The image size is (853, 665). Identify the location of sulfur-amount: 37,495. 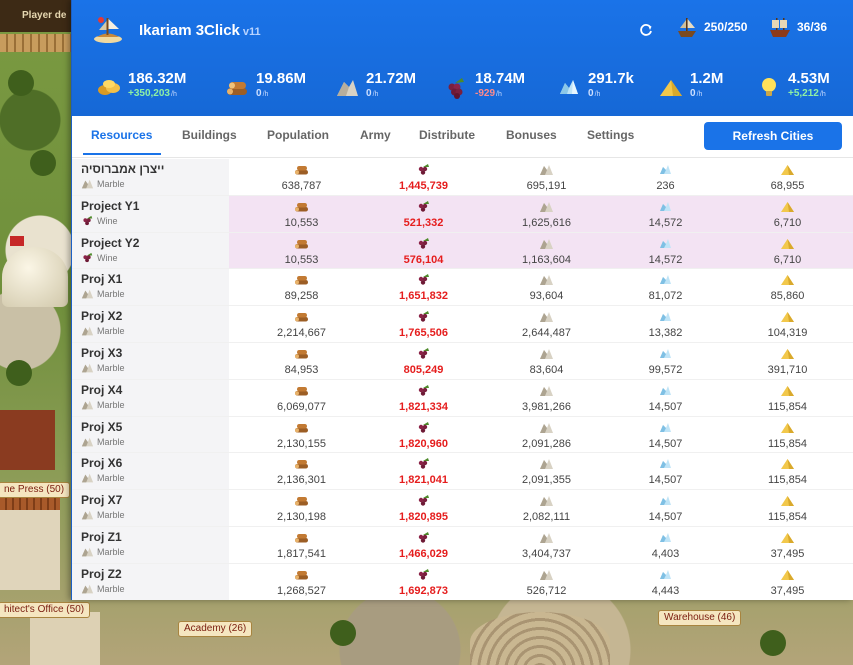
(787, 553).